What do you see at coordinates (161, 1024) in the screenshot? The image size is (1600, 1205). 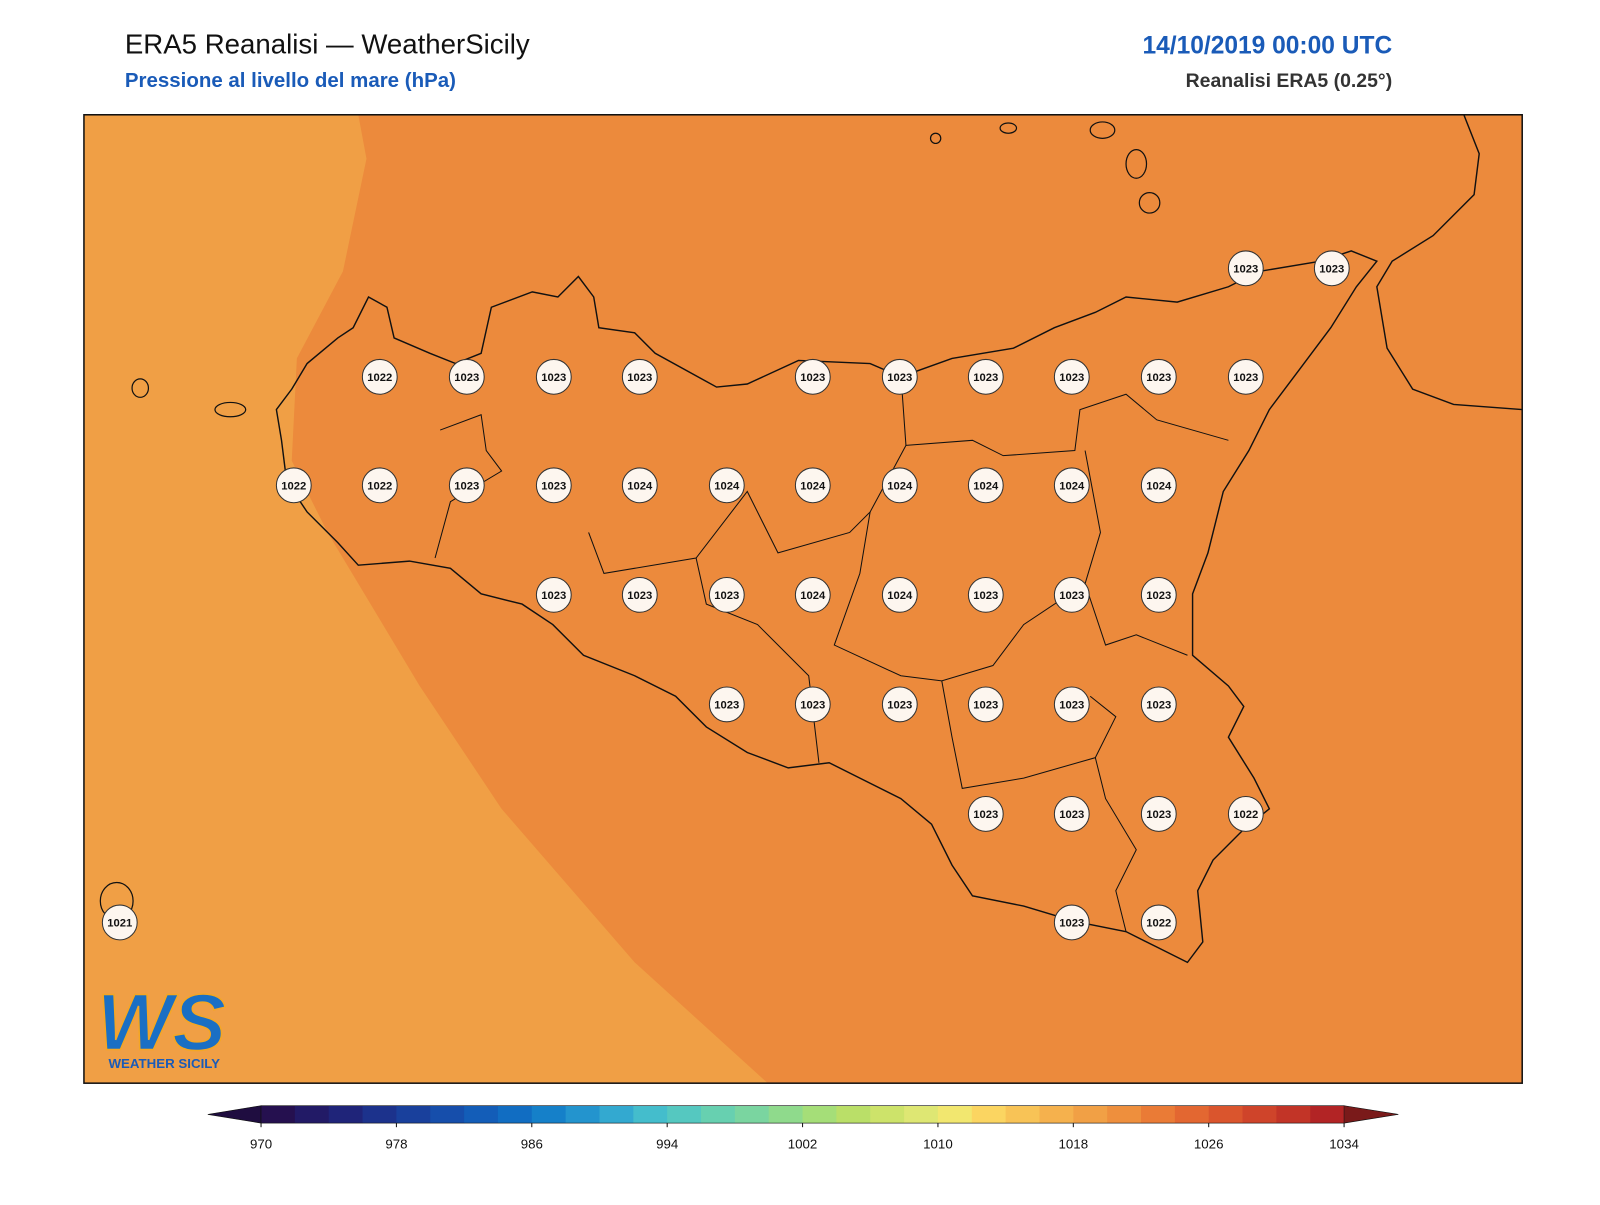 I see `logo: WS WEATHER SICILY` at bounding box center [161, 1024].